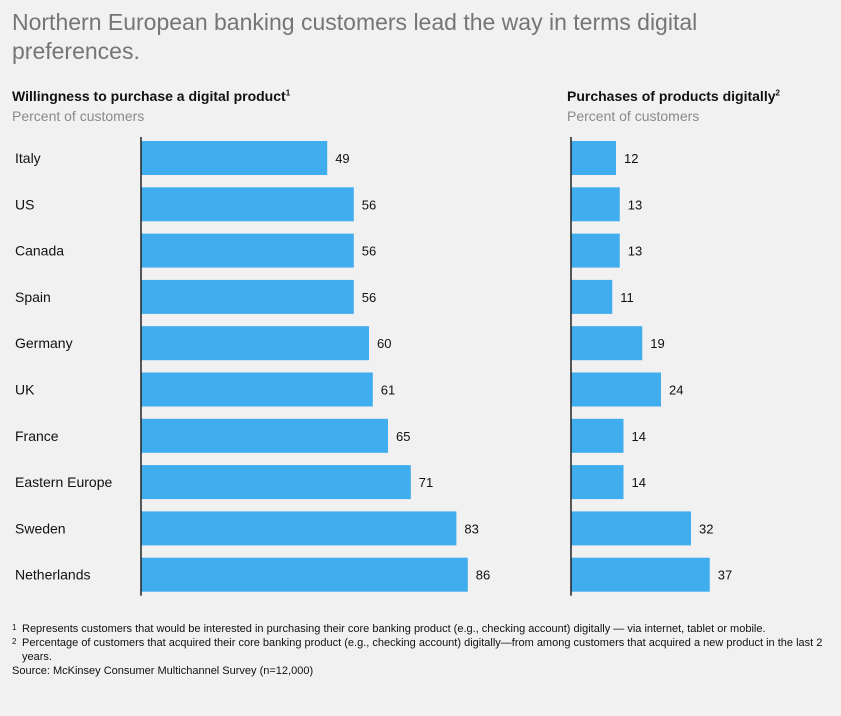  I want to click on footnote-2-mark: 2, so click(14, 641).